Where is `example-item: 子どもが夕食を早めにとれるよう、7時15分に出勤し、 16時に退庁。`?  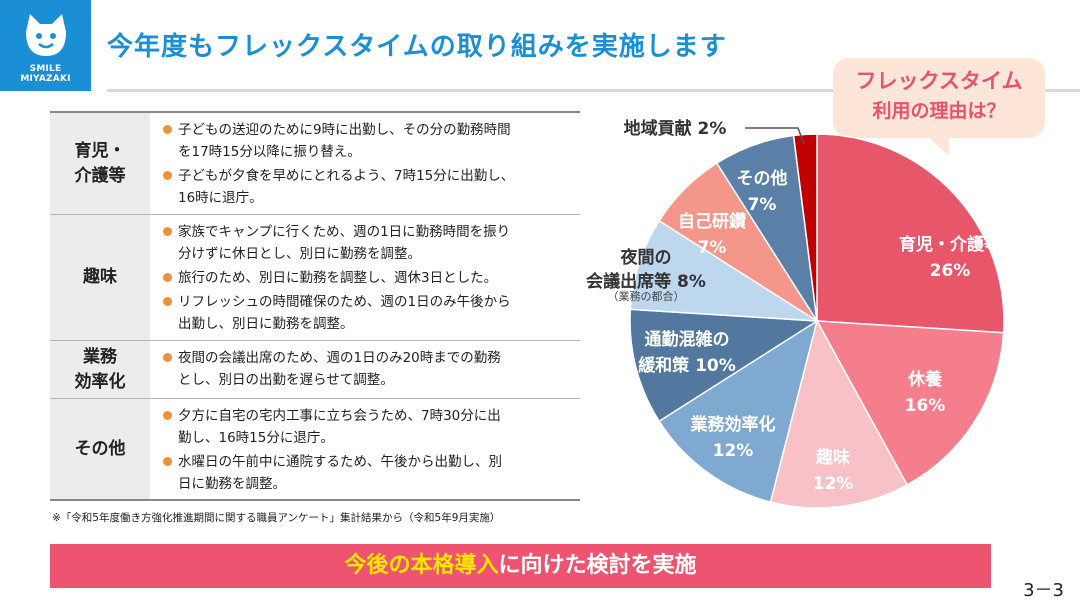
example-item: 子どもが夕食を早めにとれるよう、7時15分に出勤し、 16時に退庁。 is located at coordinates (367, 187).